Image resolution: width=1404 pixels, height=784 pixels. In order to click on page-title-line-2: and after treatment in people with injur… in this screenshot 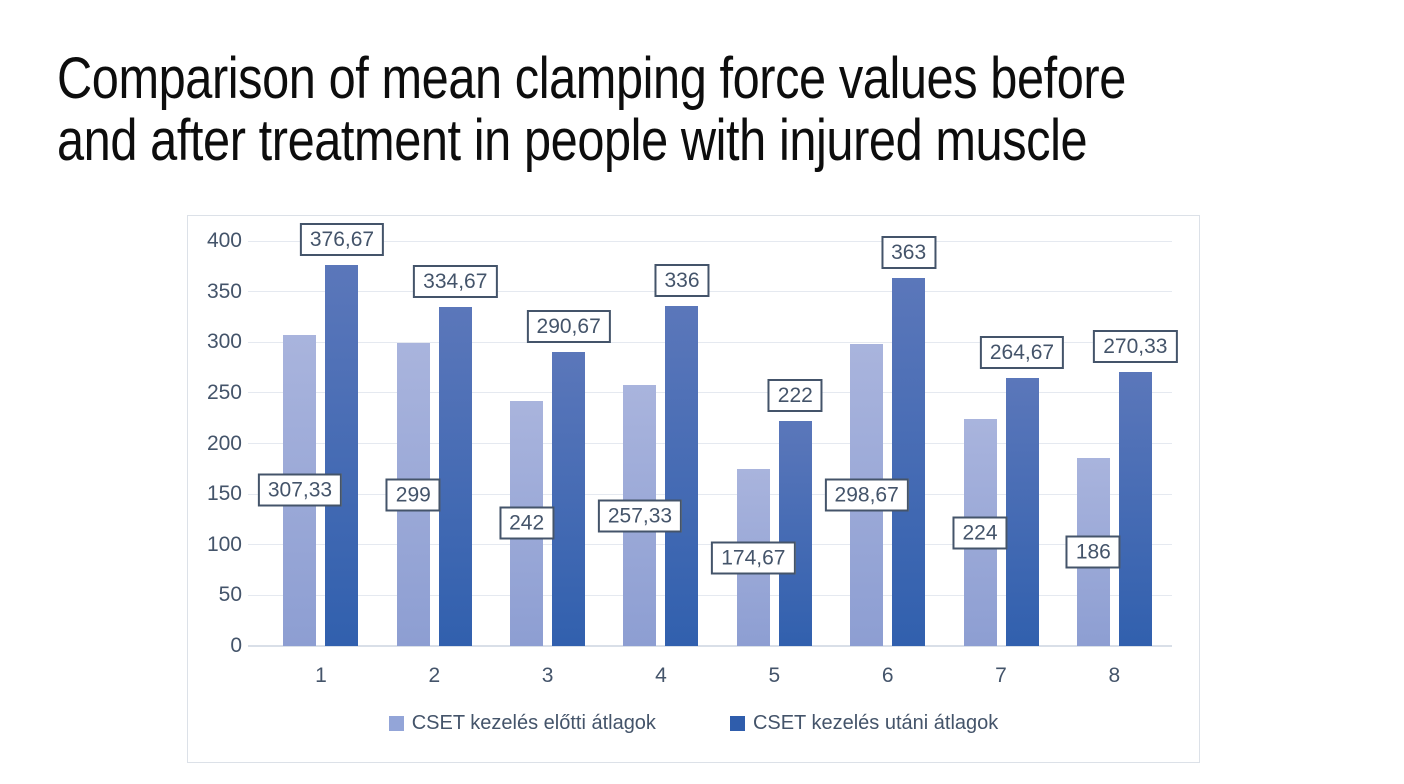, I will do `click(572, 140)`.